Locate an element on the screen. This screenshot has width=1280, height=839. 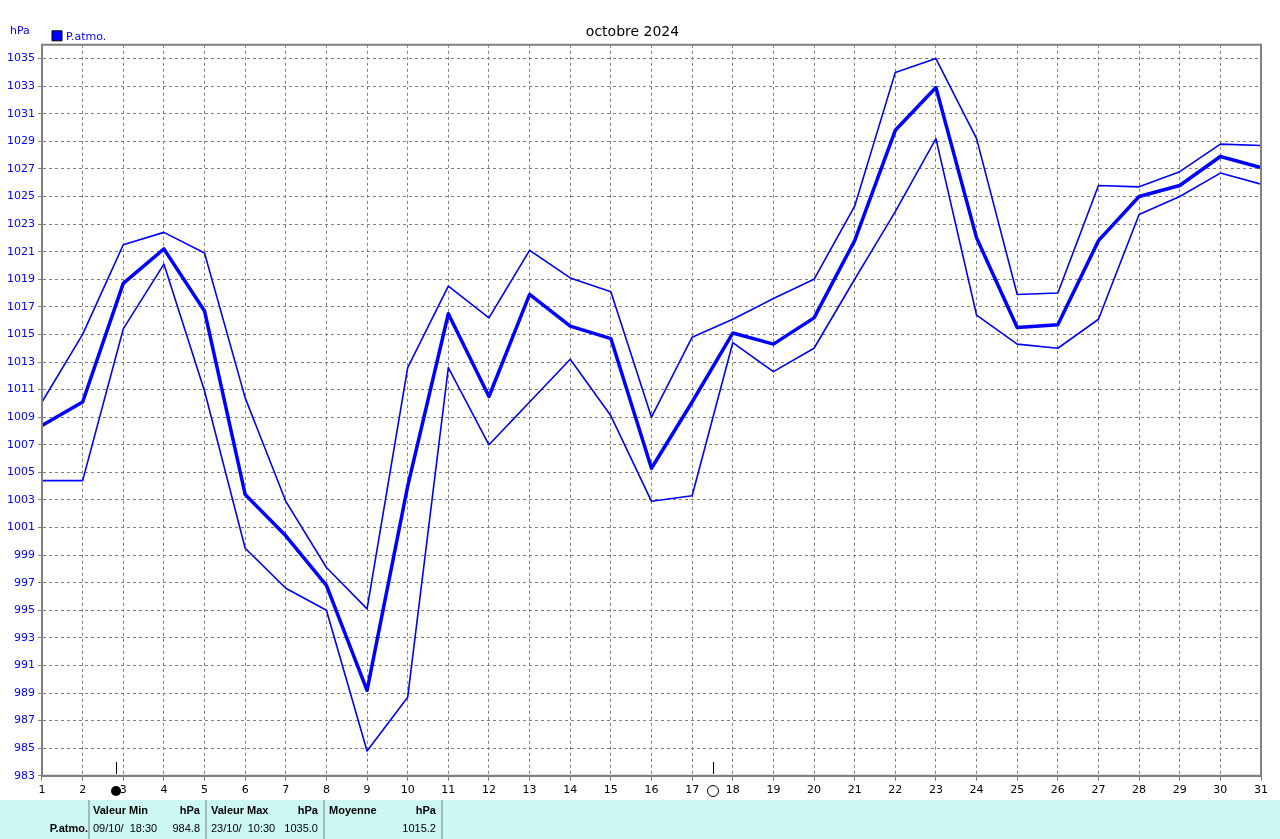
y-tick-label: 997 is located at coordinates (24, 582).